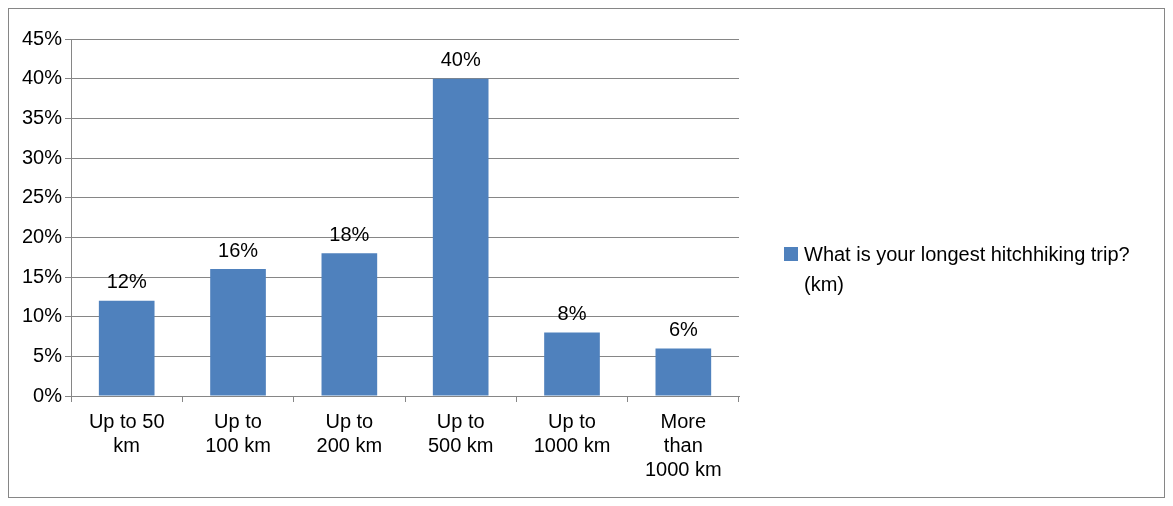  Describe the element at coordinates (42, 37) in the screenshot. I see `y-tick-label: 45%` at that location.